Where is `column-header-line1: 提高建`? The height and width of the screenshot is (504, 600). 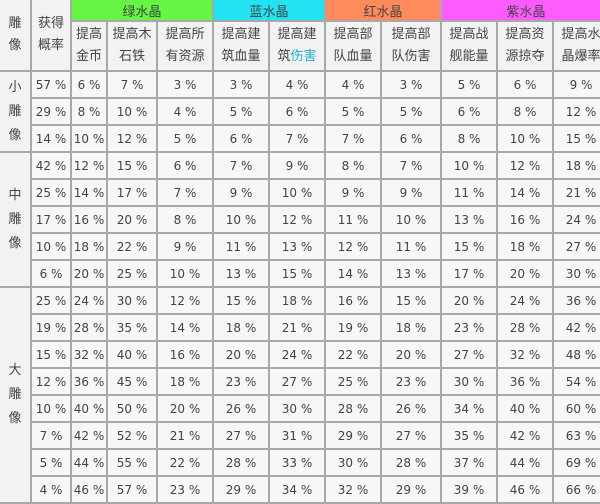
column-header-line1: 提高建 is located at coordinates (297, 34).